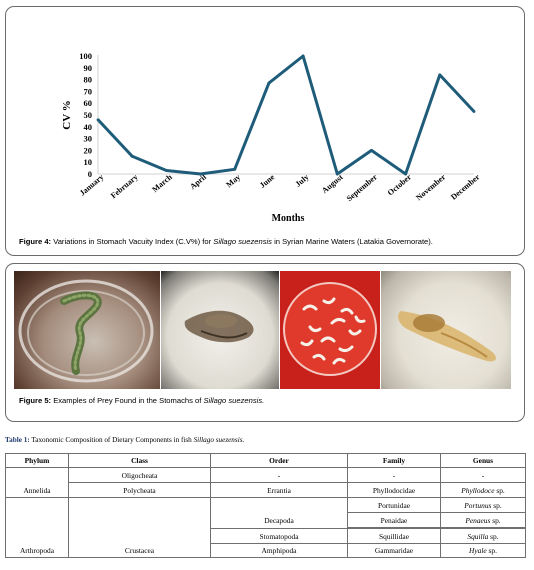 Image resolution: width=534 pixels, height=570 pixels. What do you see at coordinates (88, 91) in the screenshot?
I see `y-tick-label: 70` at bounding box center [88, 91].